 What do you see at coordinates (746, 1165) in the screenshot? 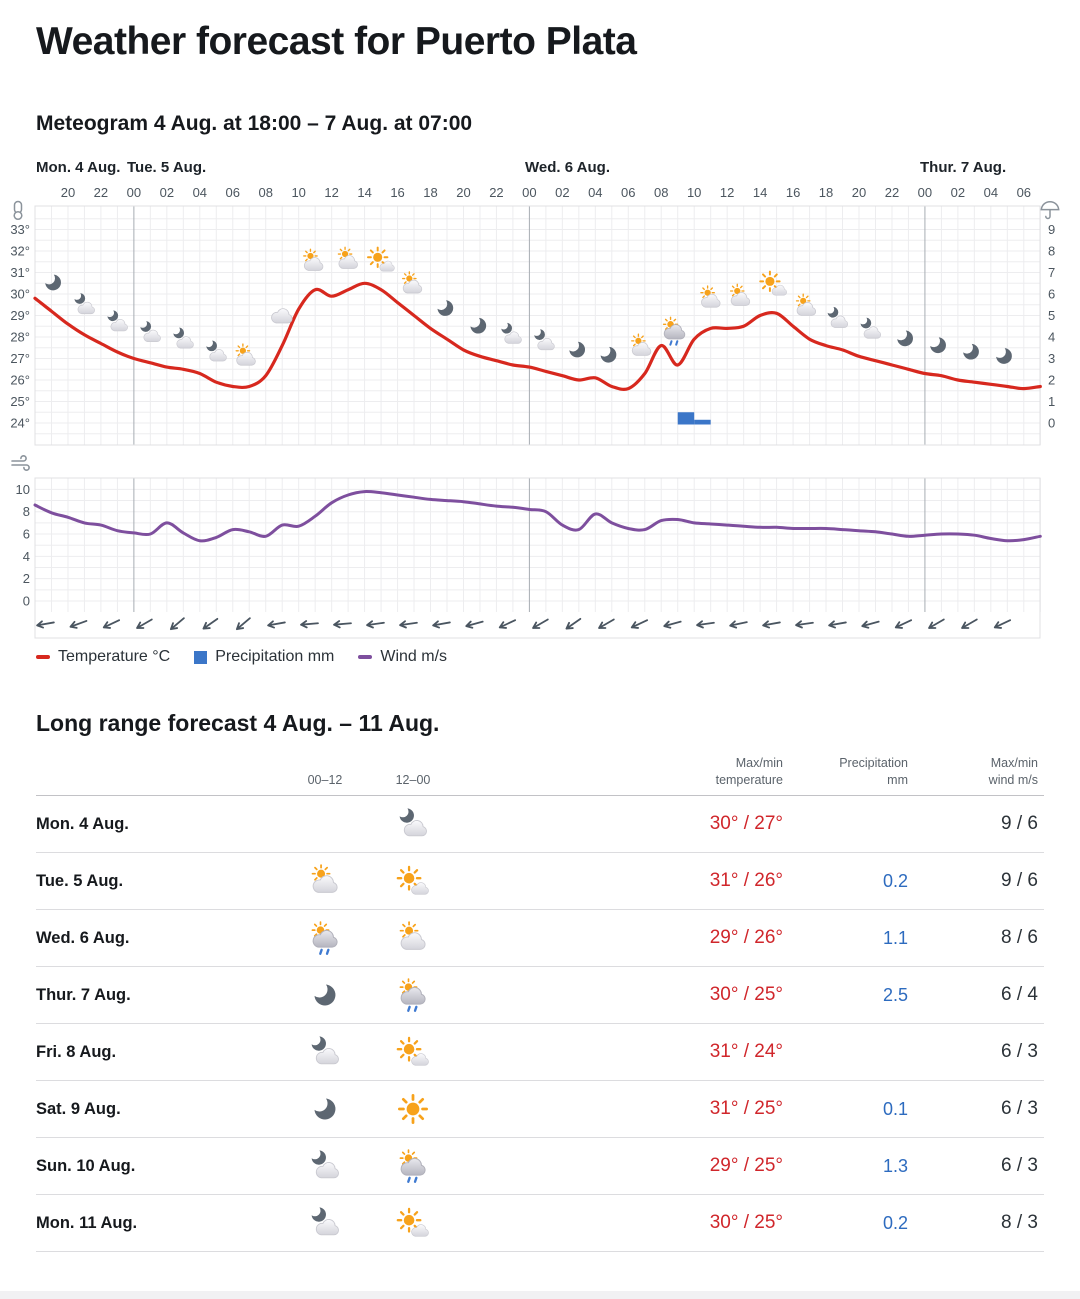
I see `maxmin-temperature: 29° / 25°` at bounding box center [746, 1165].